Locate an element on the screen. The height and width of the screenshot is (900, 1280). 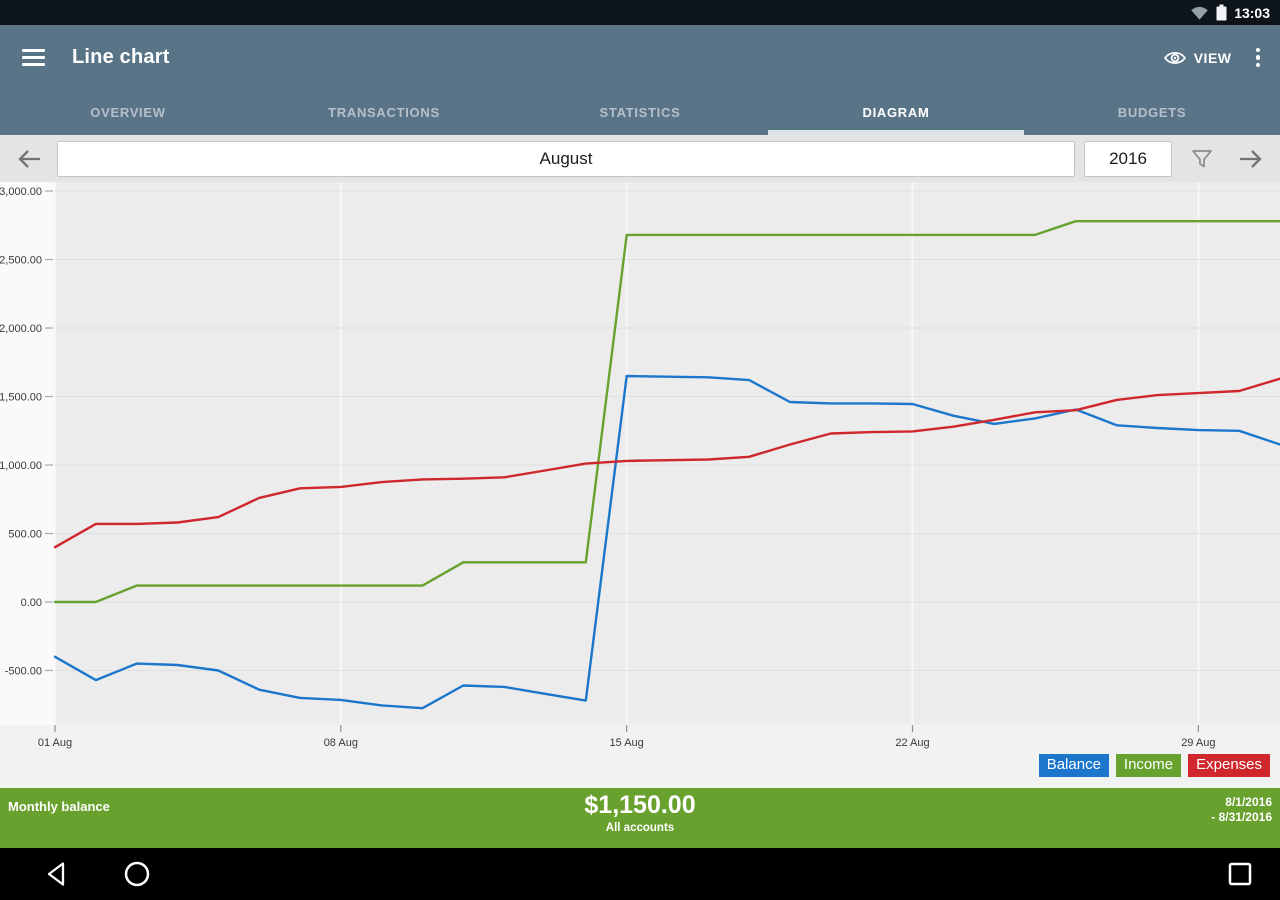
svg-text: 01 Aug is located at coordinates (55, 743).